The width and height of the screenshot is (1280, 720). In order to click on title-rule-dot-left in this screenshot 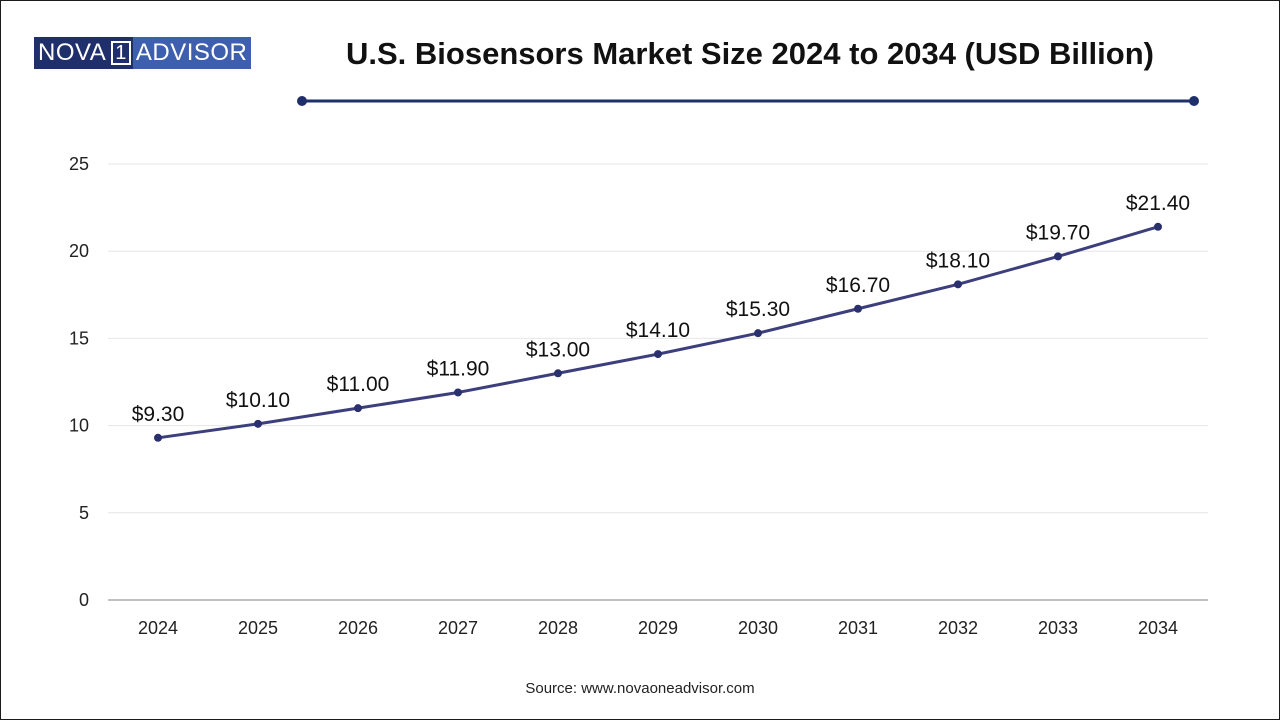, I will do `click(302, 101)`.